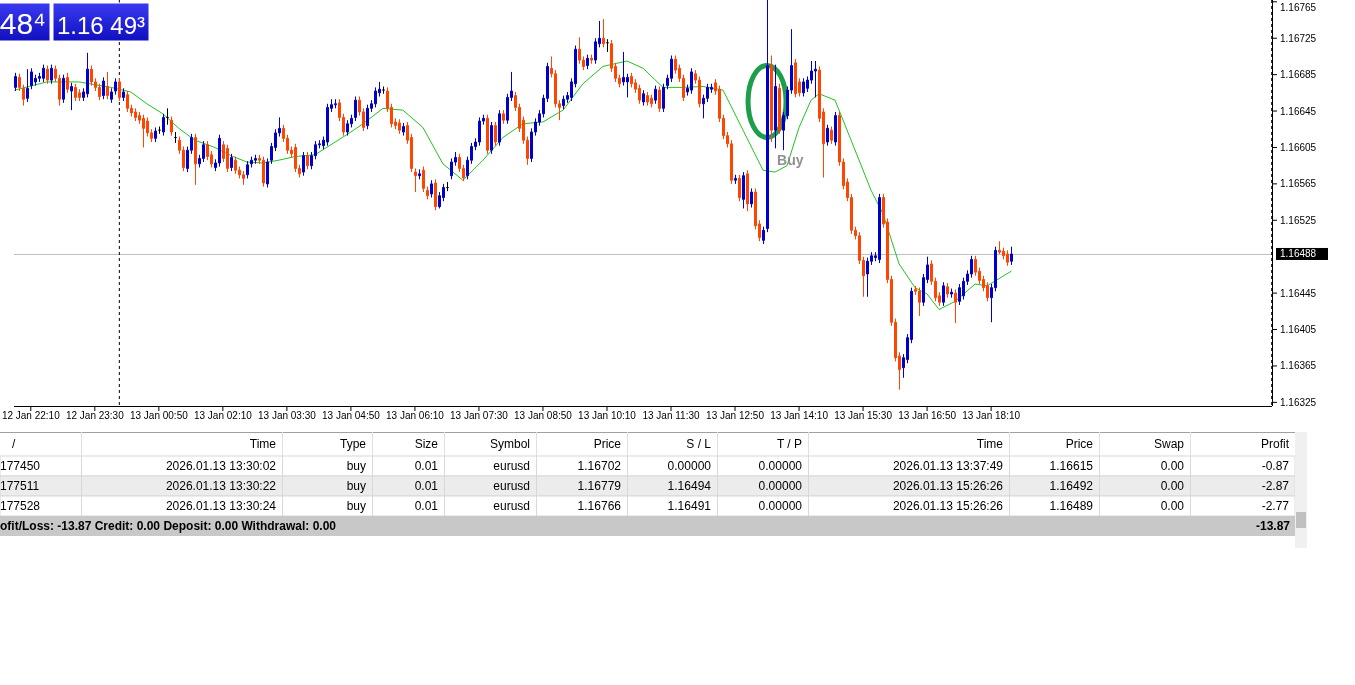 Image resolution: width=1355 pixels, height=685 pixels. Describe the element at coordinates (95, 415) in the screenshot. I see `x-tick-label: 12 Jan 23:30` at that location.